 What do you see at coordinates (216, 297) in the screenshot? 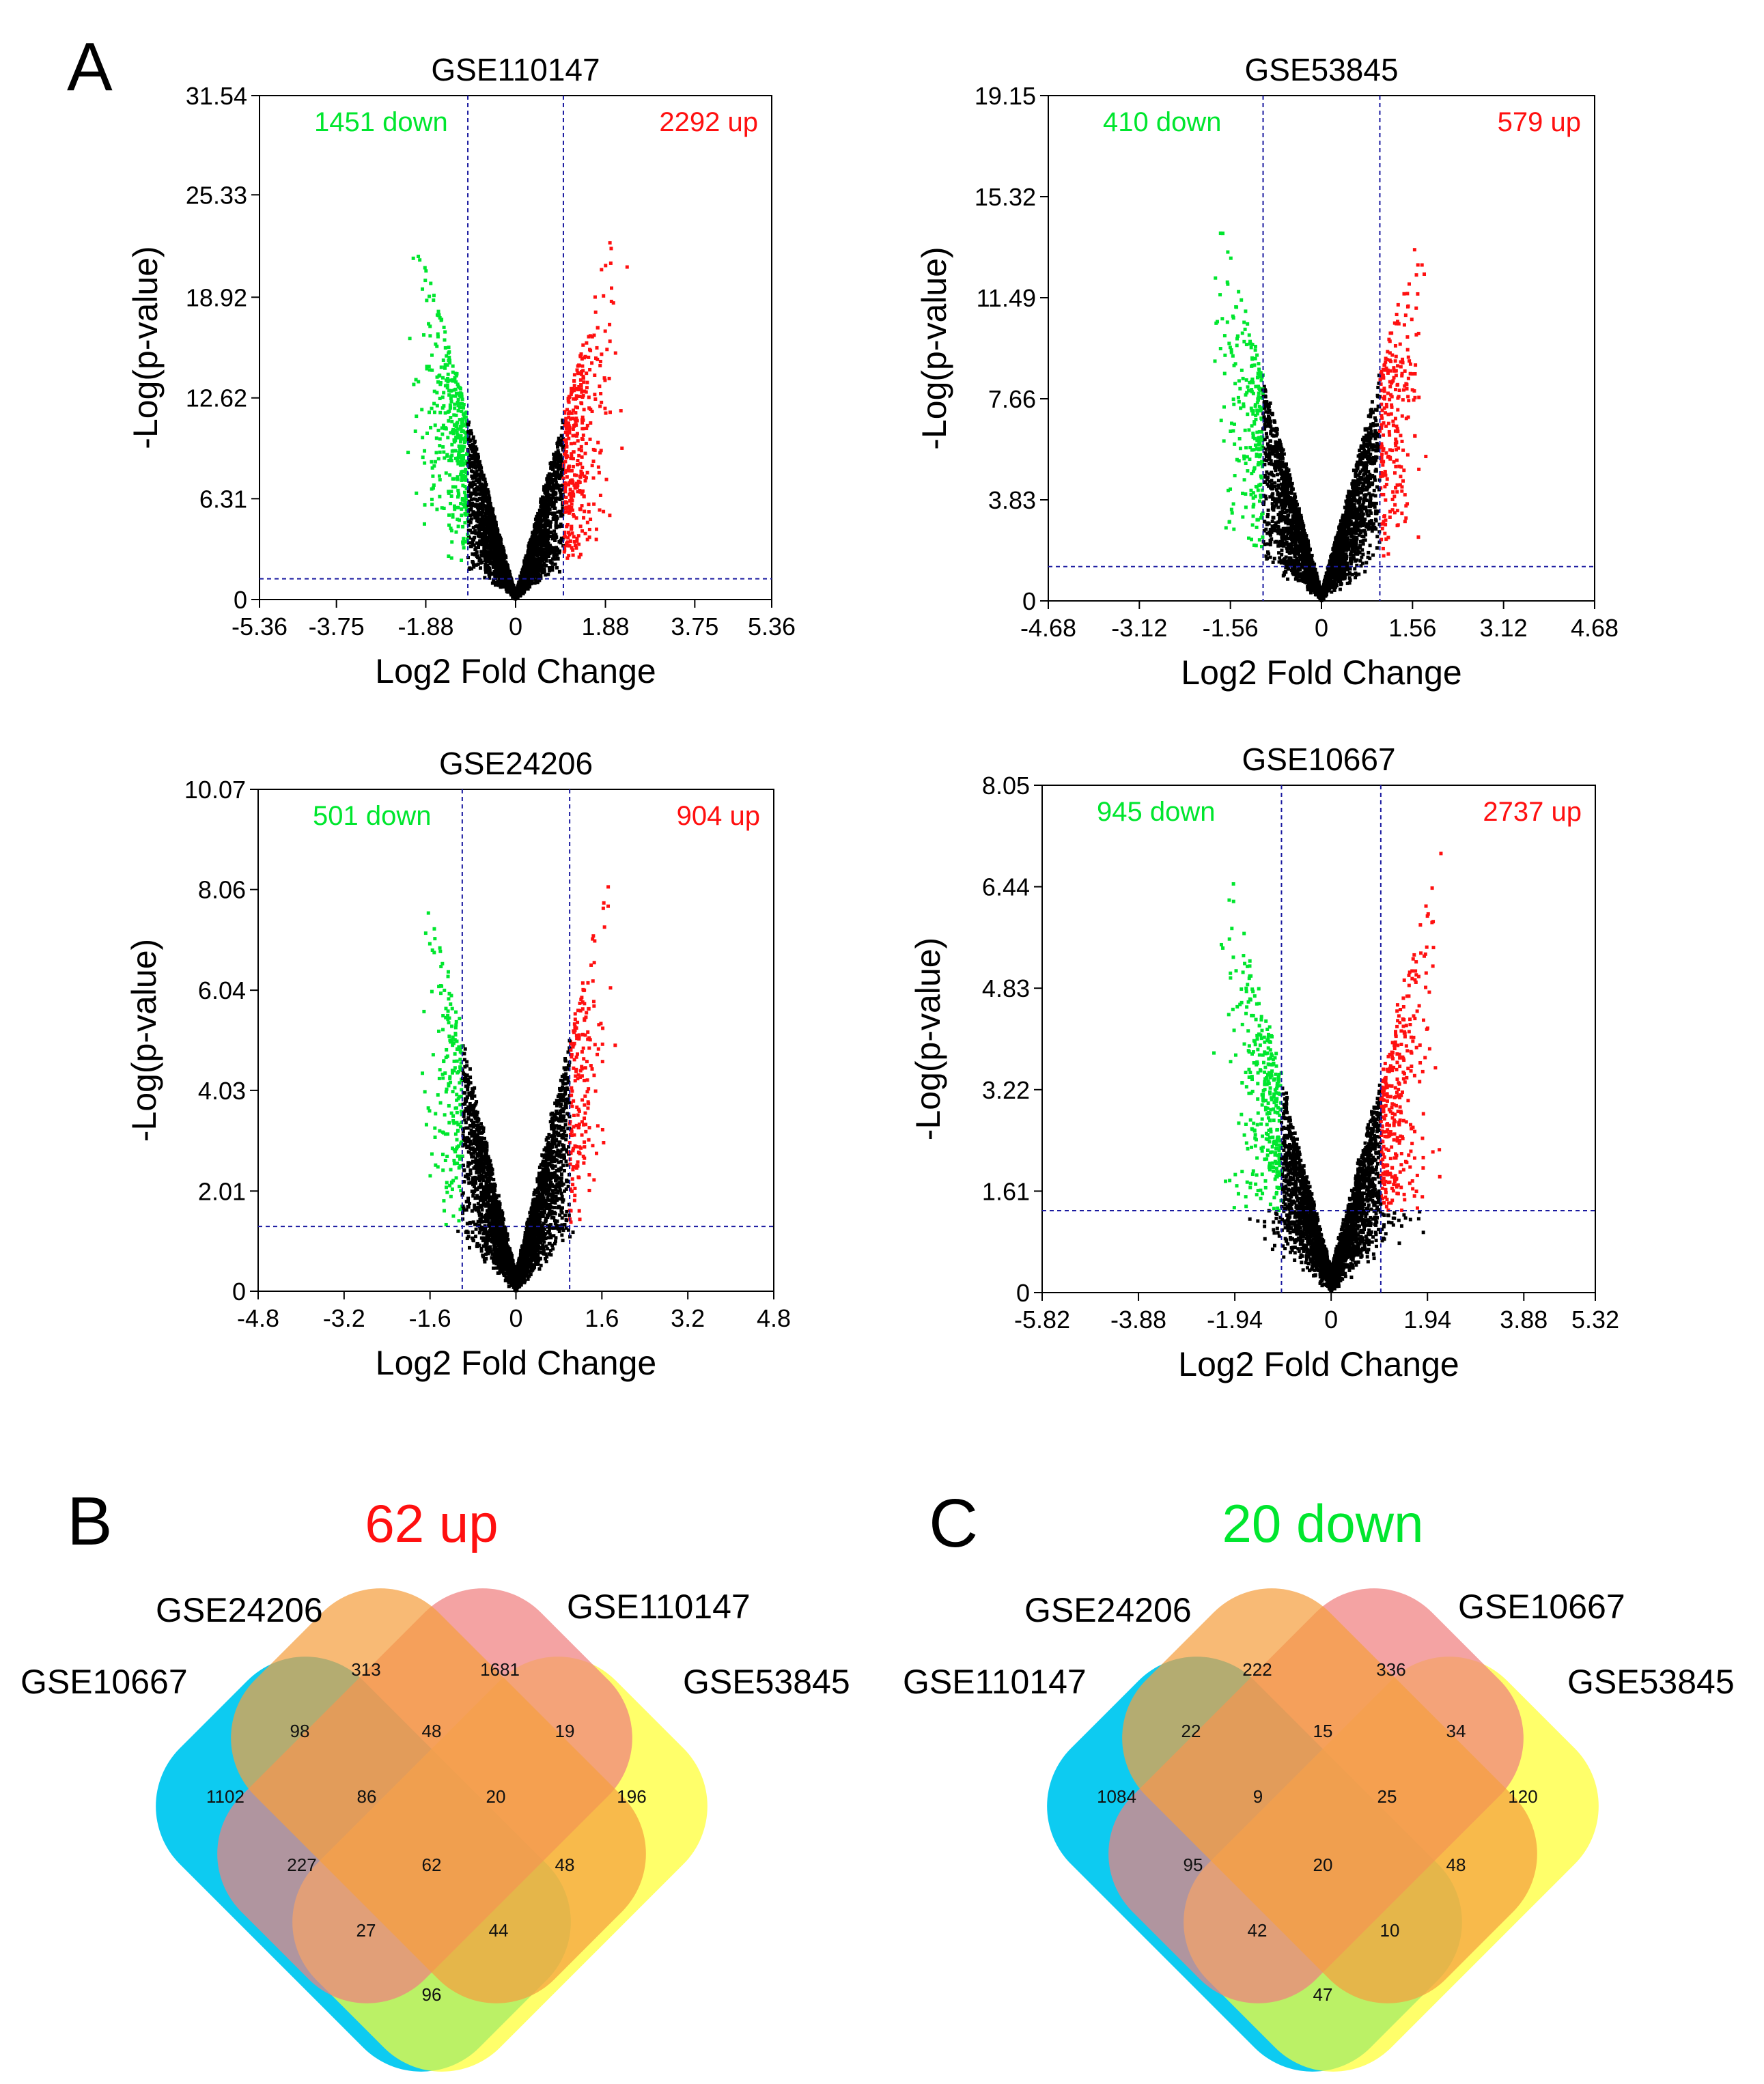
I see `y-tick-label: 18.92` at bounding box center [216, 297].